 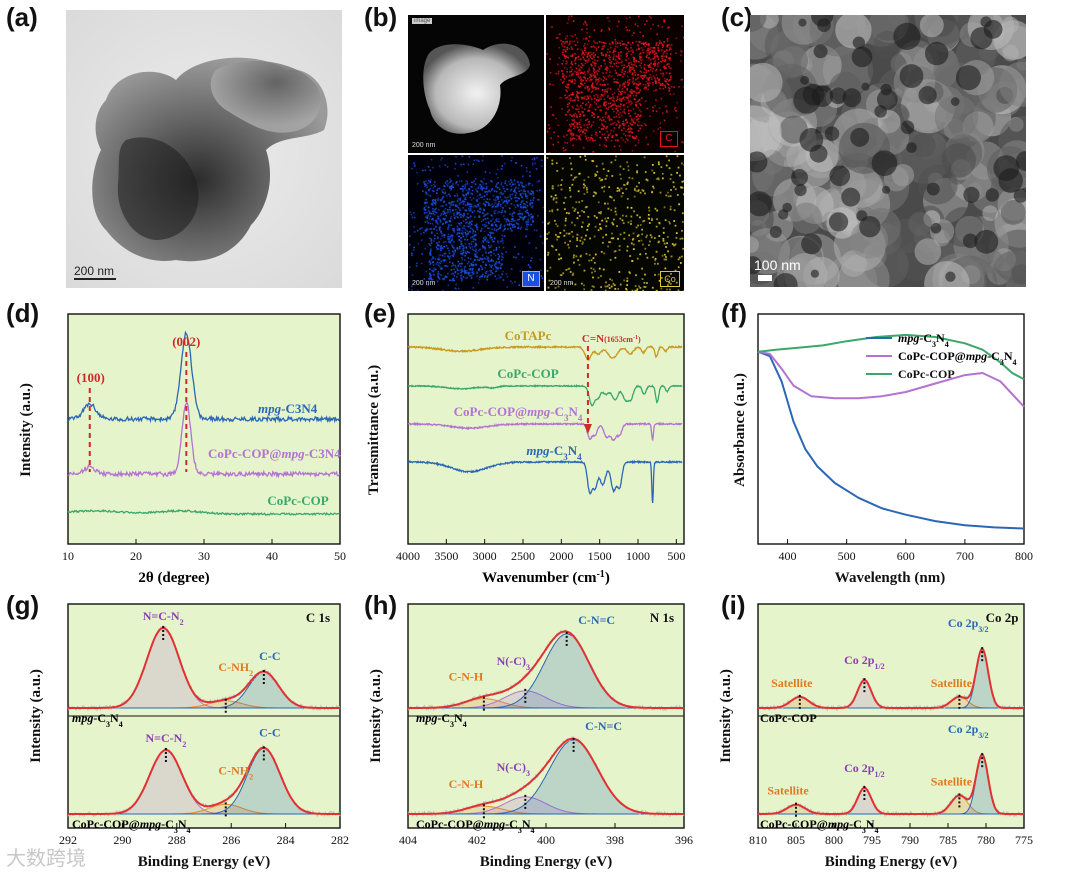 What do you see at coordinates (546, 578) in the screenshot?
I see `x-axis-label: Wavenumber (cm-1)` at bounding box center [546, 578].